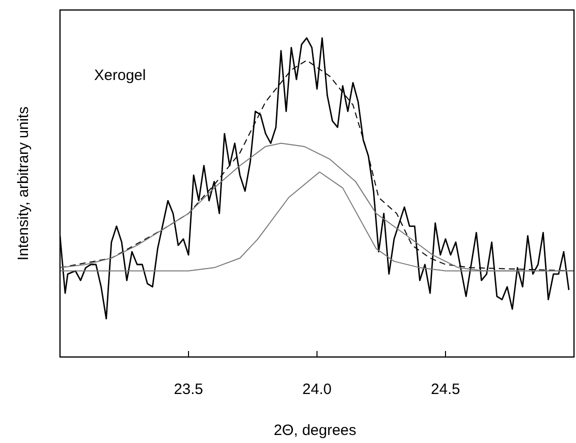 Image resolution: width=576 pixels, height=443 pixels. What do you see at coordinates (315, 430) in the screenshot?
I see `x-axis-title: 2Θ, degrees` at bounding box center [315, 430].